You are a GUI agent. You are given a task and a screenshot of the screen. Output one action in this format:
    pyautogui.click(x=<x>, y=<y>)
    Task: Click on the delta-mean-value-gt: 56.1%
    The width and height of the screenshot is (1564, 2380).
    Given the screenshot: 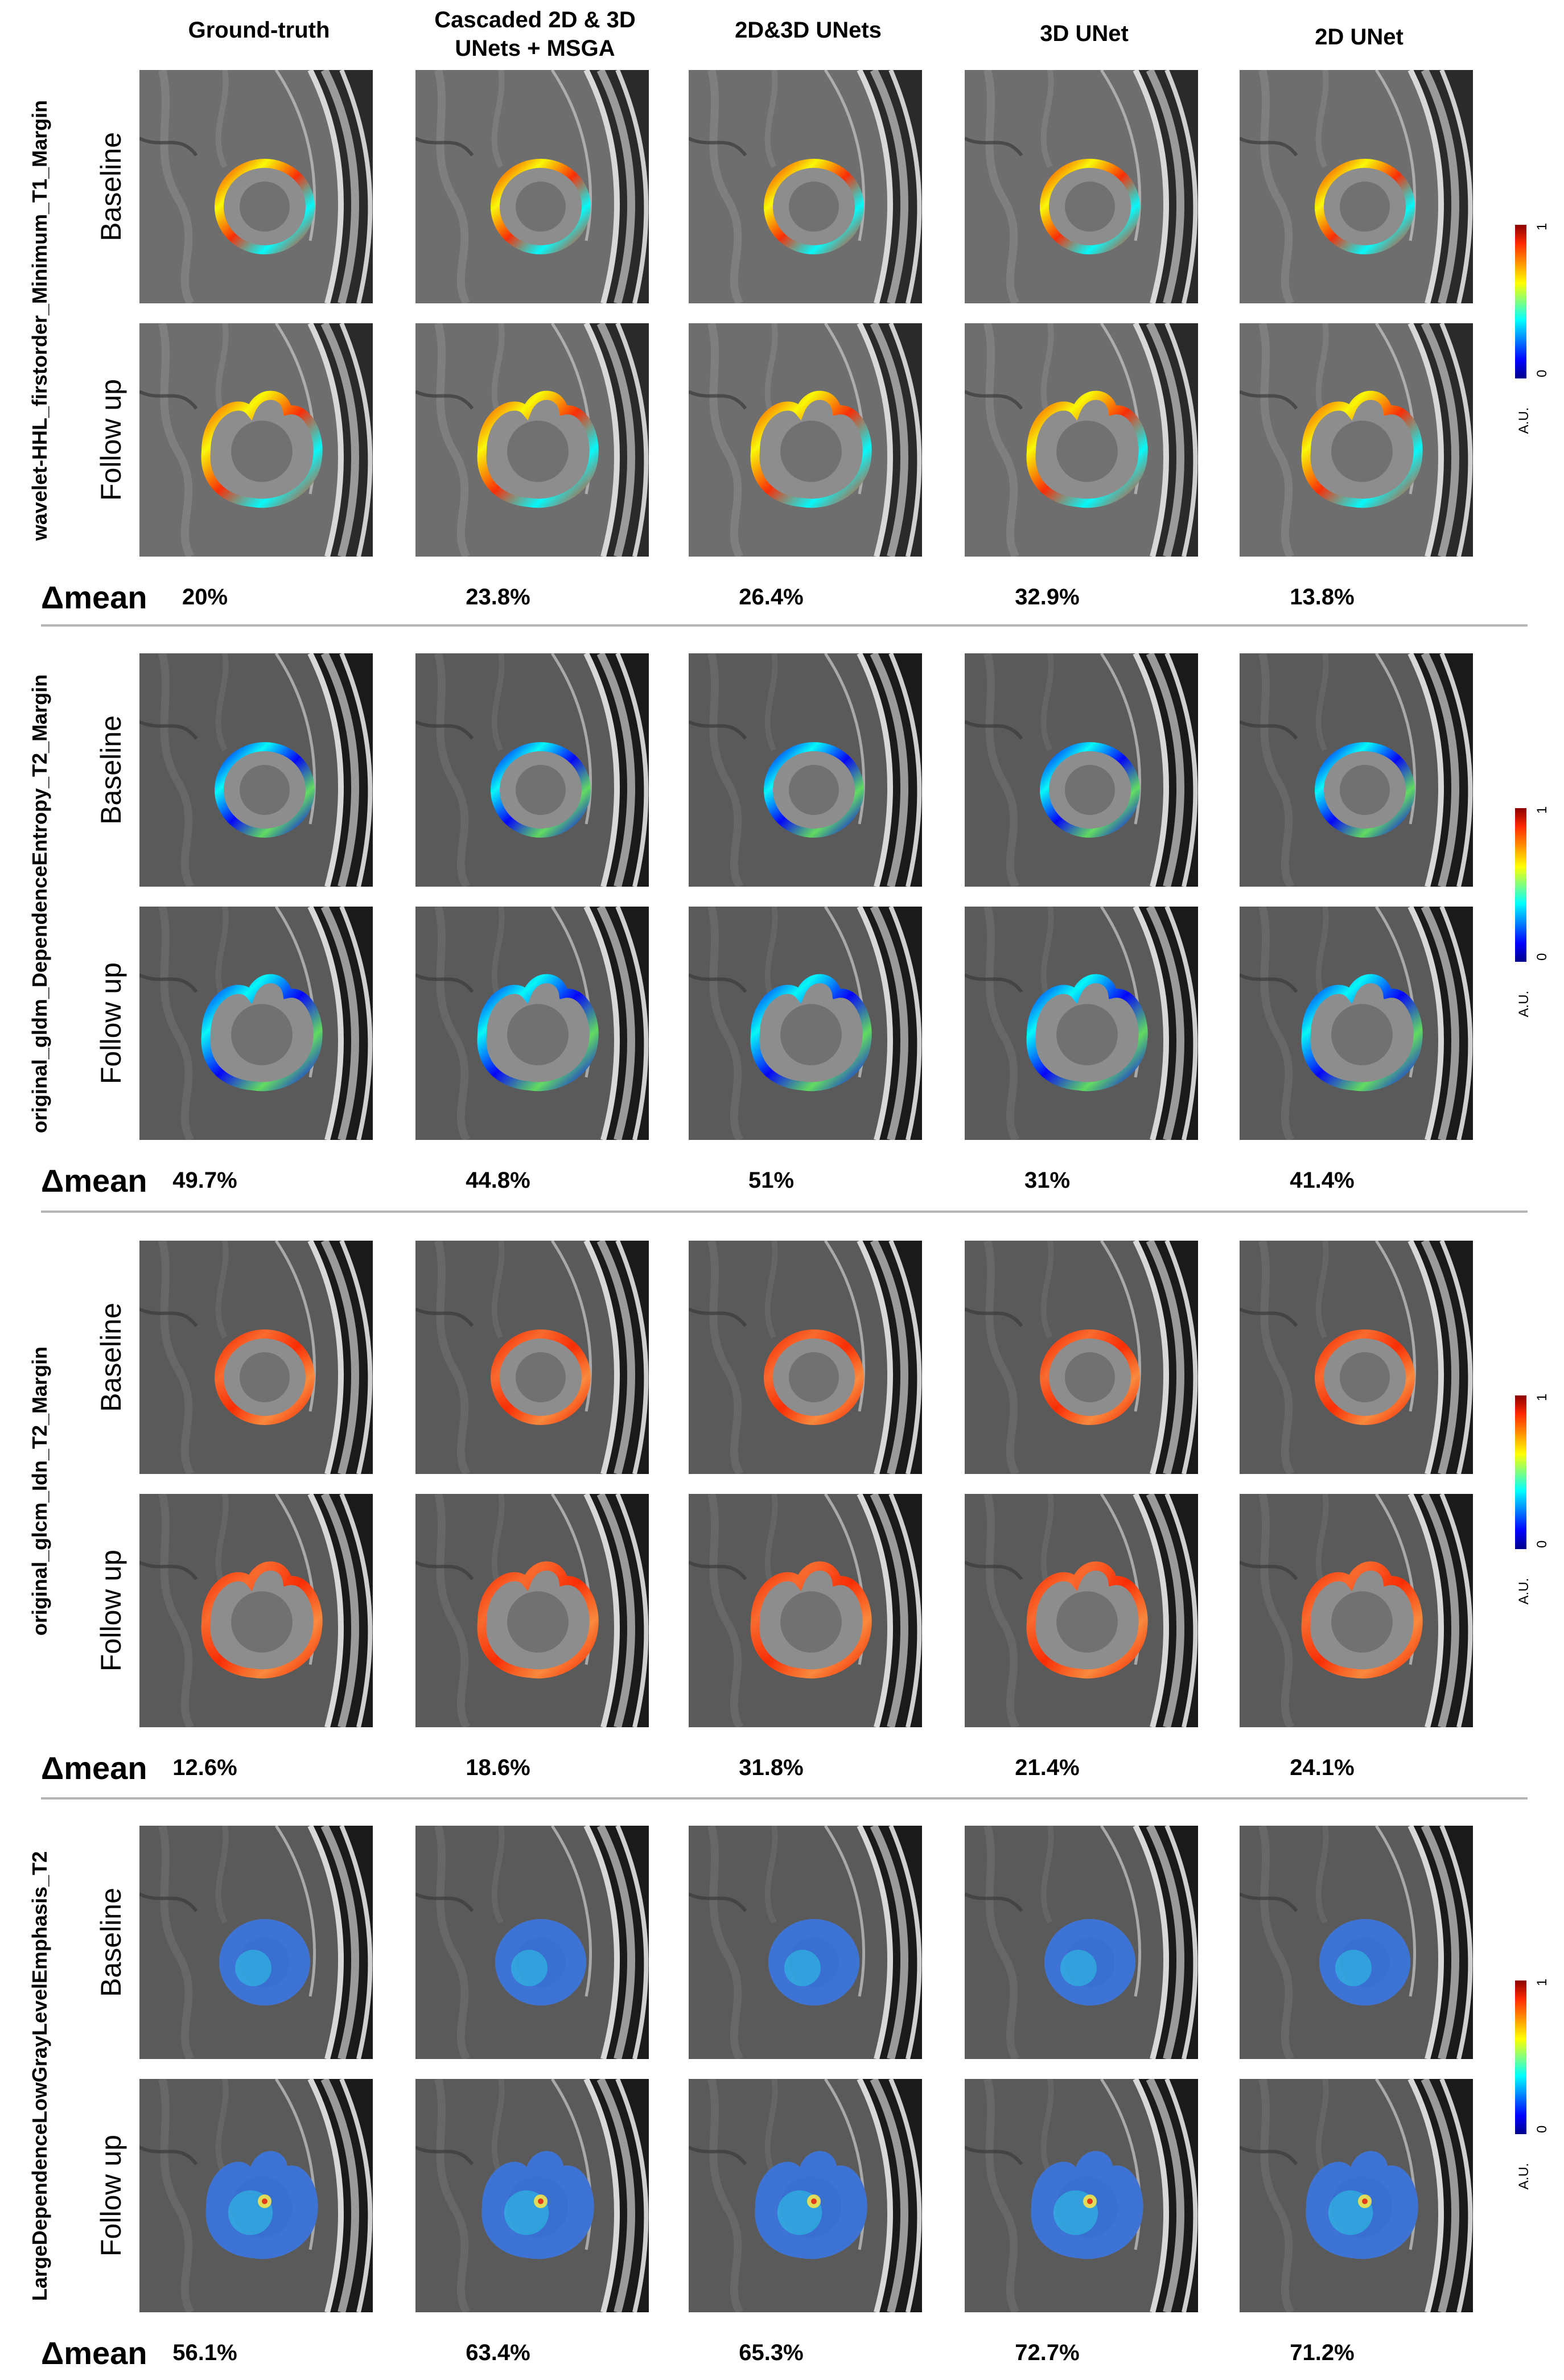 What is the action you would take?
    pyautogui.click(x=204, y=2352)
    